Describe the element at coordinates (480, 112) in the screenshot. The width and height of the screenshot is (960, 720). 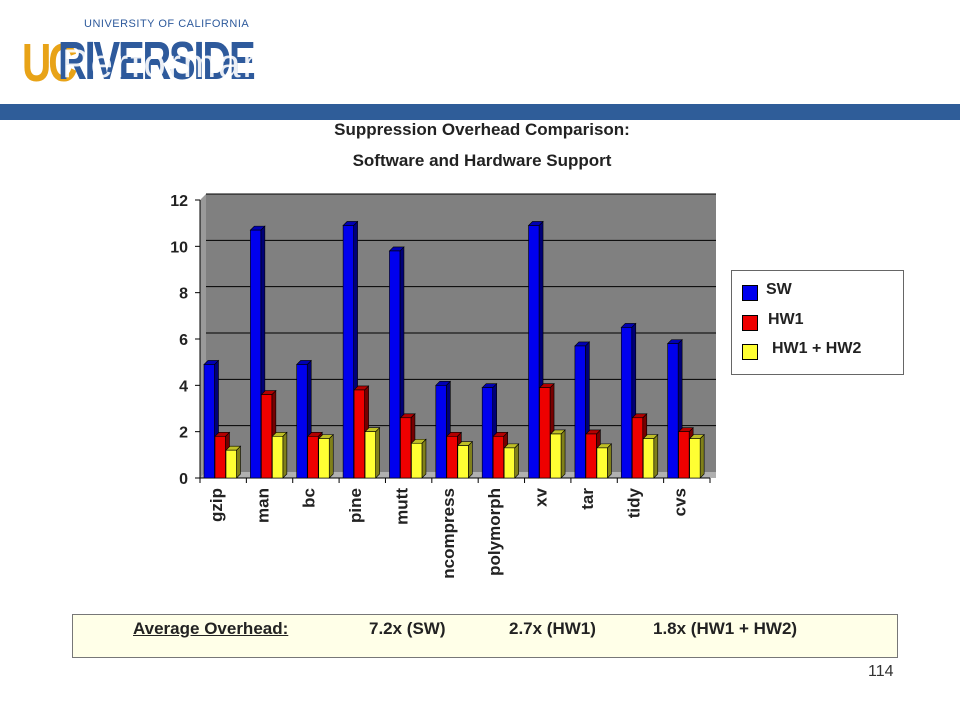
I see `header-bar` at that location.